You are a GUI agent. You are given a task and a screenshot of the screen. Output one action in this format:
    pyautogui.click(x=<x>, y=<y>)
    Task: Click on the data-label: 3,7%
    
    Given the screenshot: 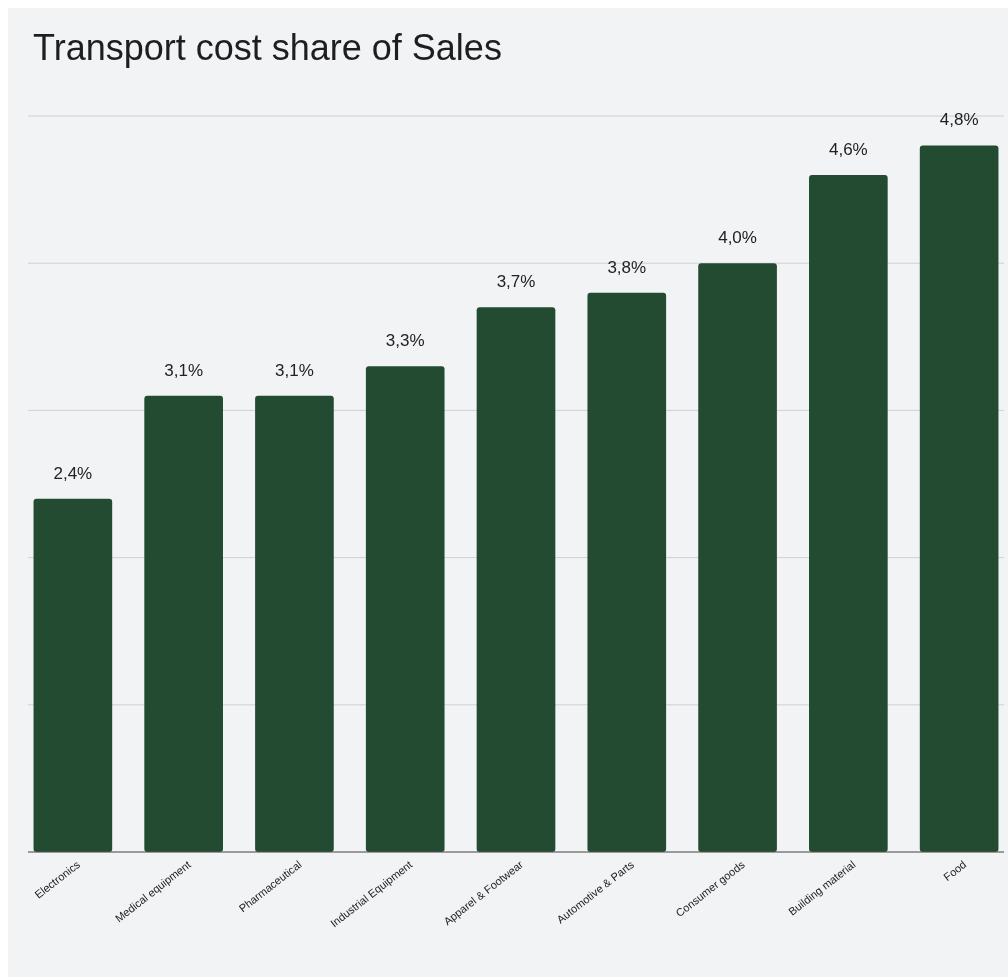 What is the action you would take?
    pyautogui.click(x=516, y=282)
    